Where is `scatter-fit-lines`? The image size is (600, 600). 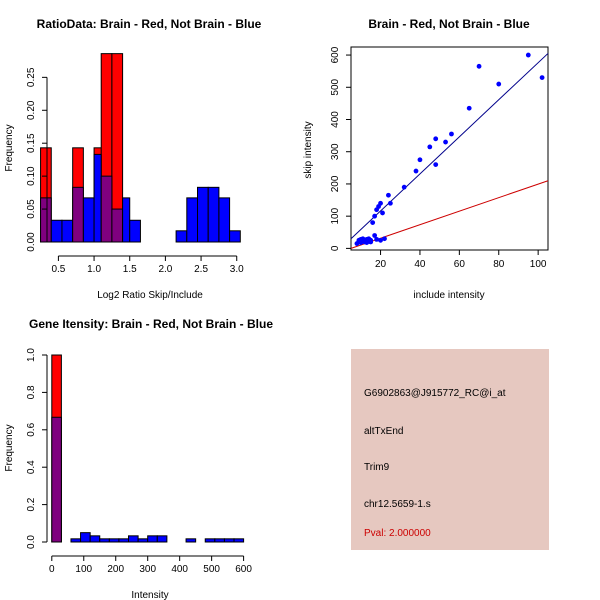 scatter-fit-lines is located at coordinates (449, 151).